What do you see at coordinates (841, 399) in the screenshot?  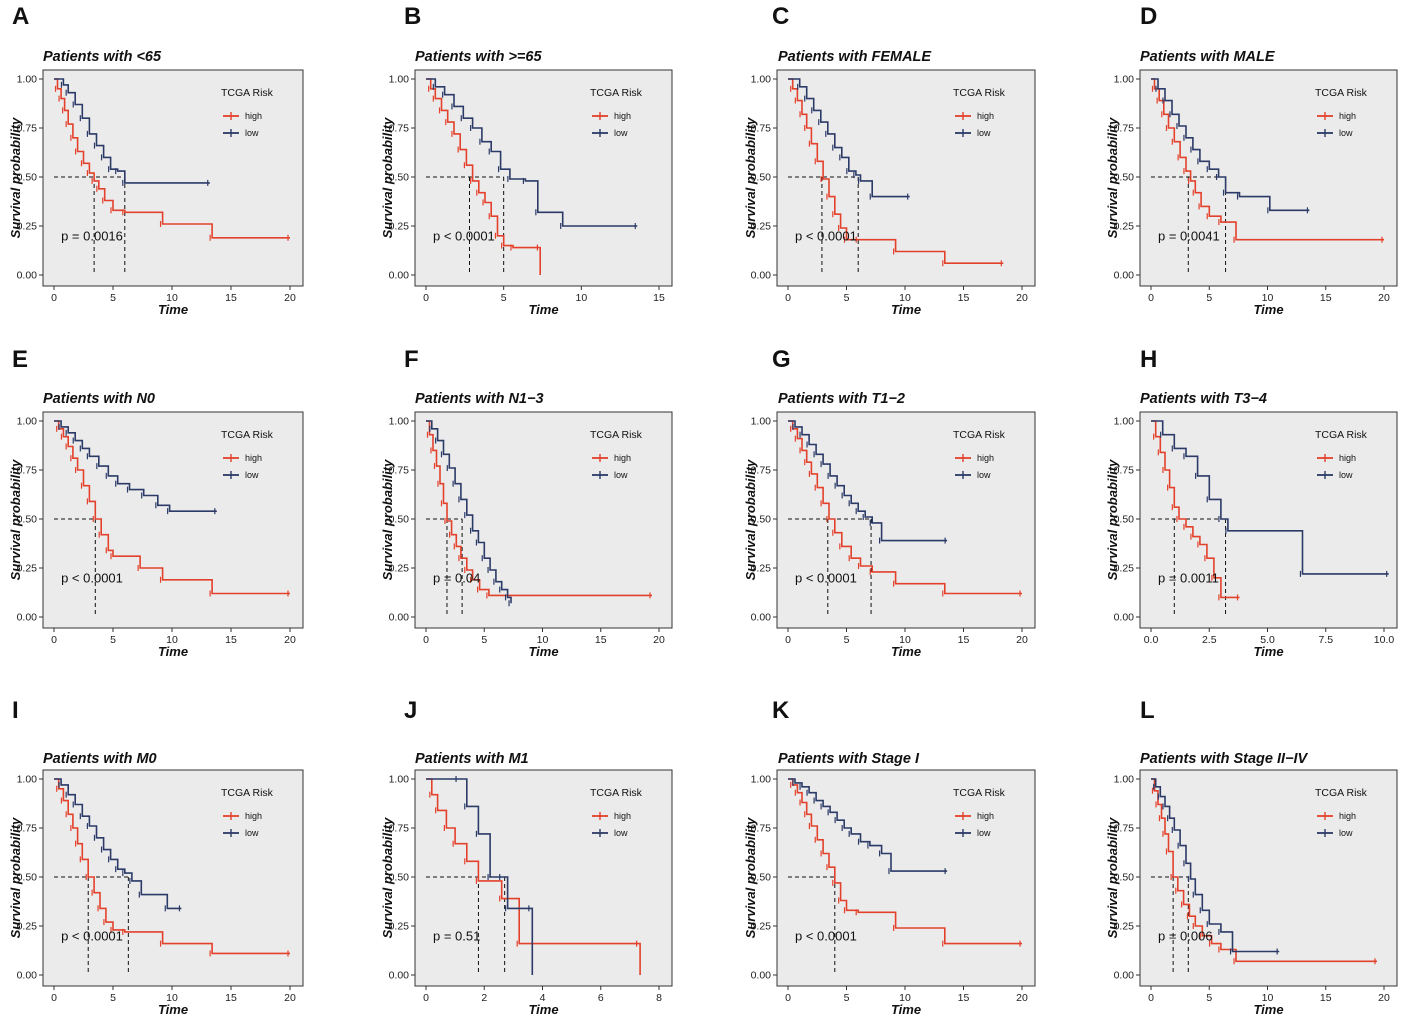 I see `panel-title: Patients with T1−2` at bounding box center [841, 399].